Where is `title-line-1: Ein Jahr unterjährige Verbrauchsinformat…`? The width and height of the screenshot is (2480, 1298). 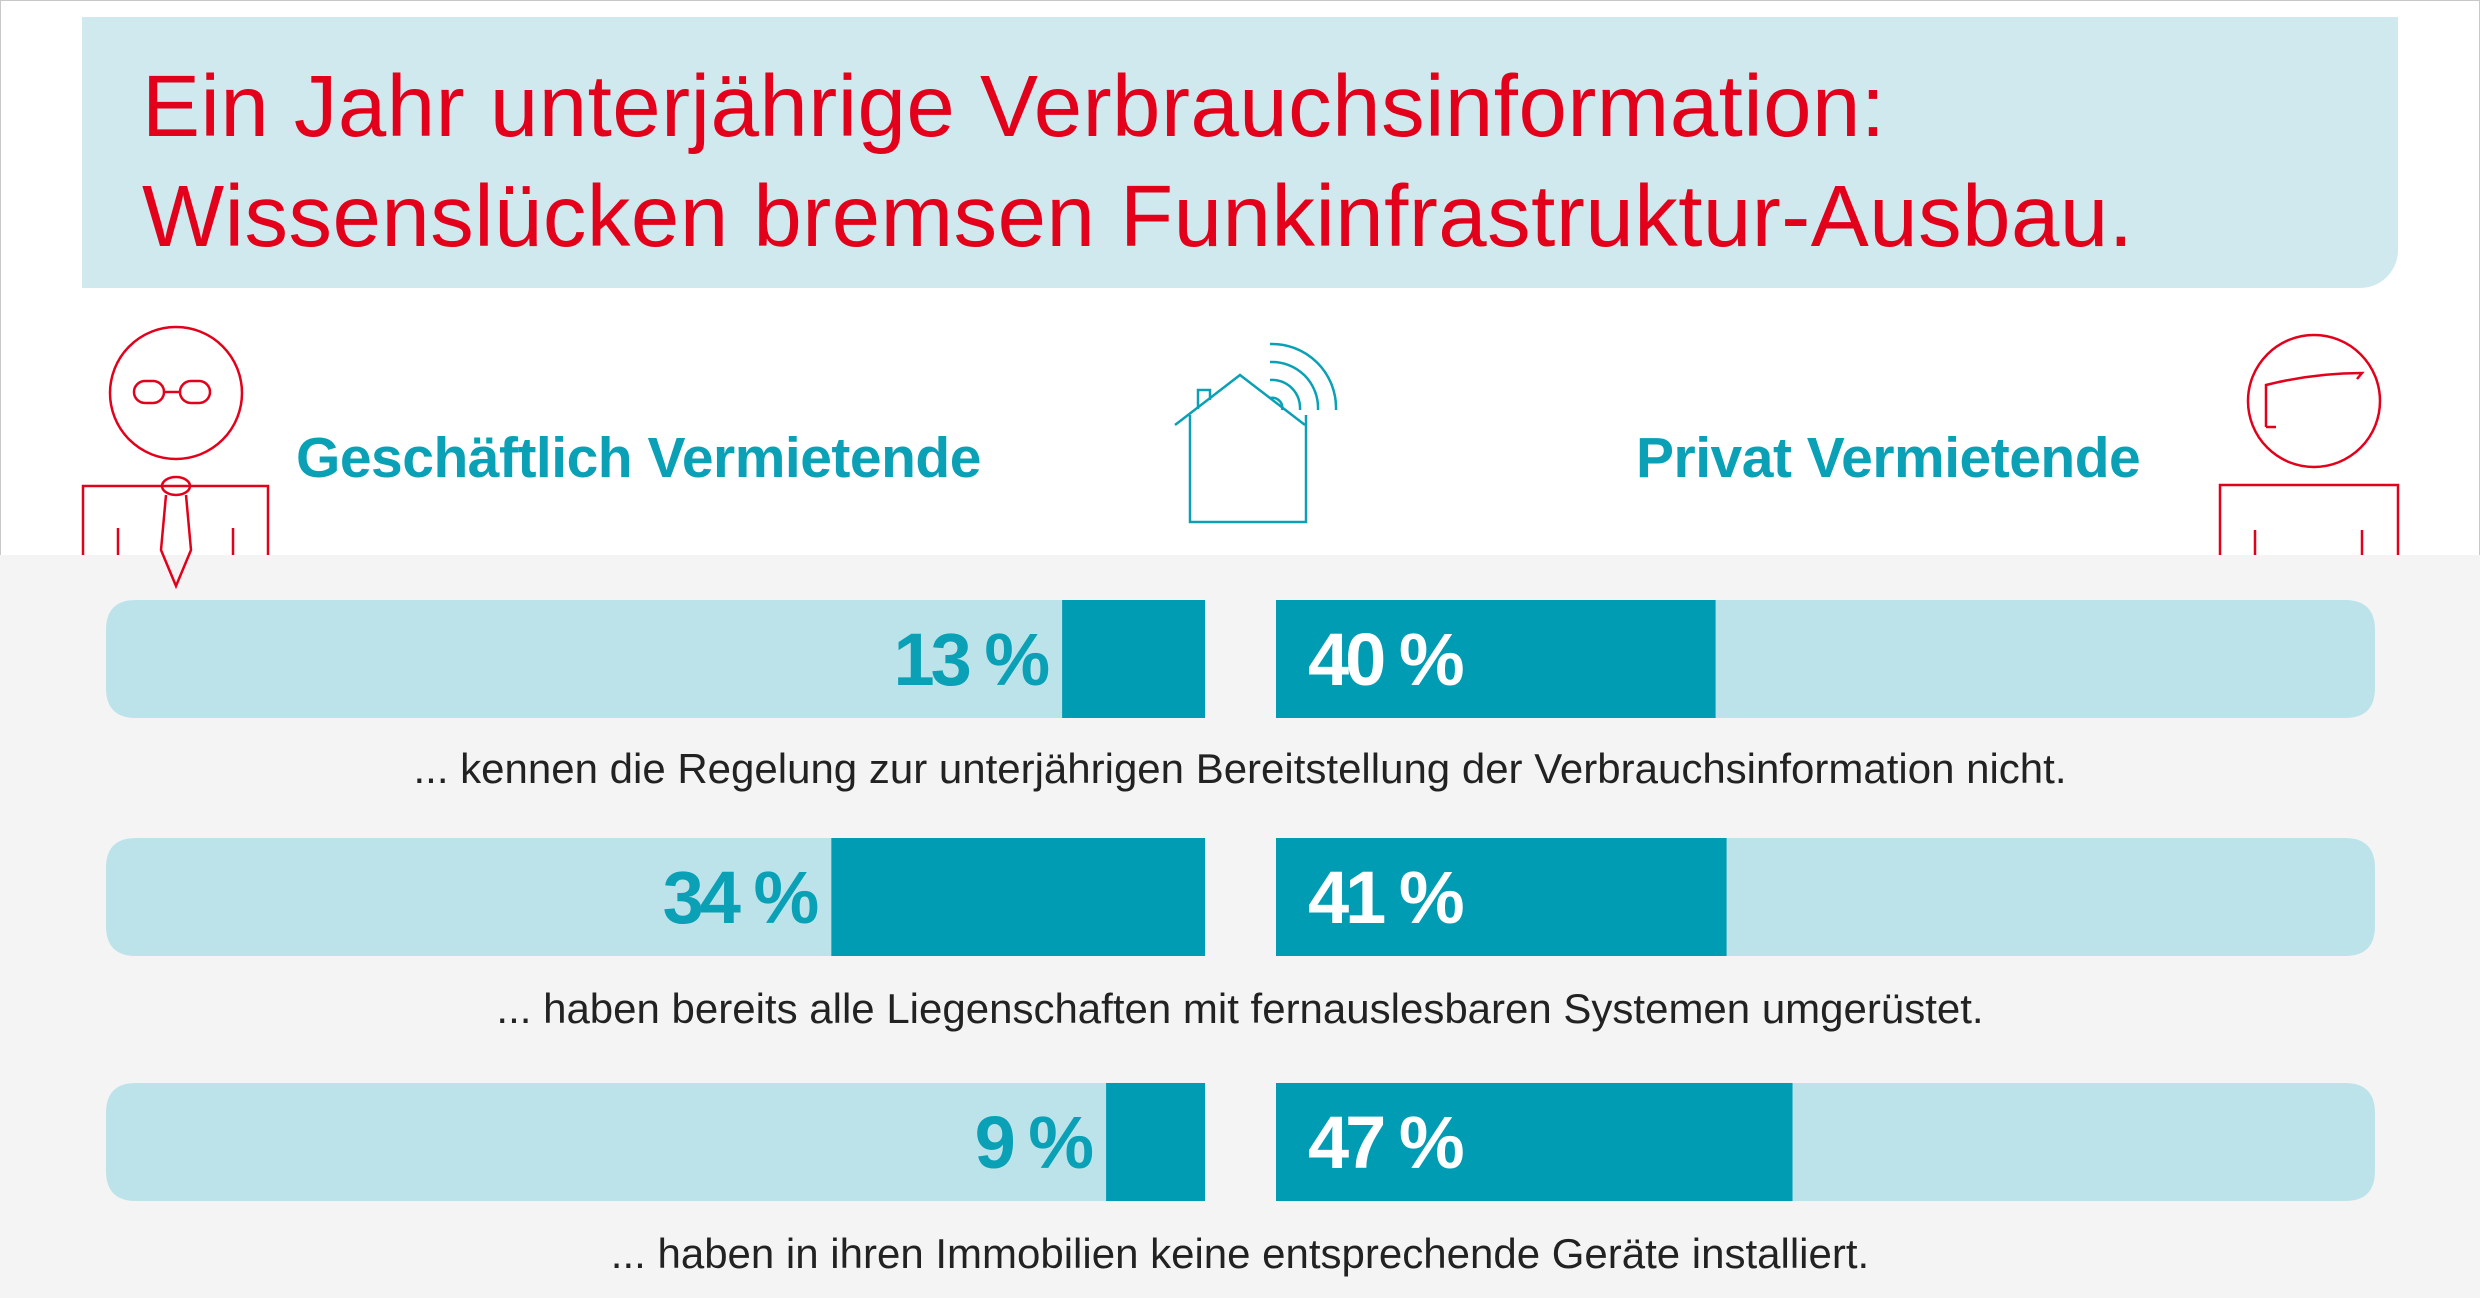 title-line-1: Ein Jahr unterjährige Verbrauchsinformat… is located at coordinates (1014, 106).